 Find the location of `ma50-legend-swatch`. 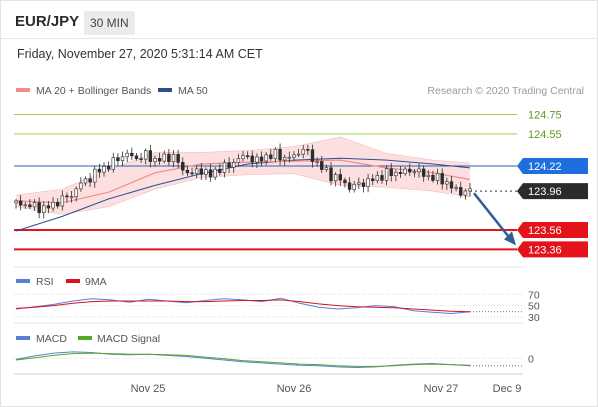

ma50-legend-swatch is located at coordinates (165, 90).